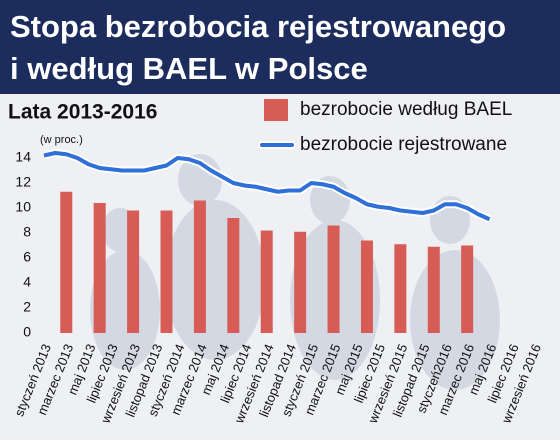  What do you see at coordinates (27, 332) in the screenshot?
I see `y-tick-label: 0` at bounding box center [27, 332].